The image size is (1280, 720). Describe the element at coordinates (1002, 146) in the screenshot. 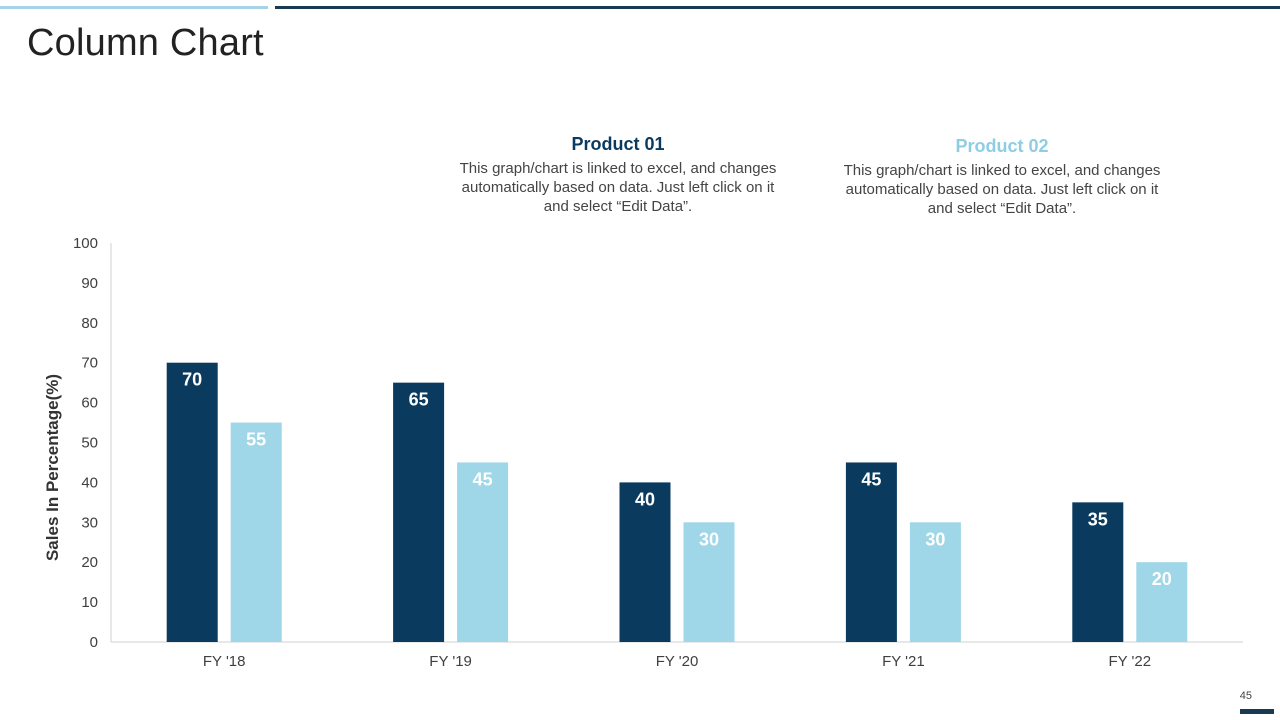

I see `legend-product-02-title: Product 02` at that location.